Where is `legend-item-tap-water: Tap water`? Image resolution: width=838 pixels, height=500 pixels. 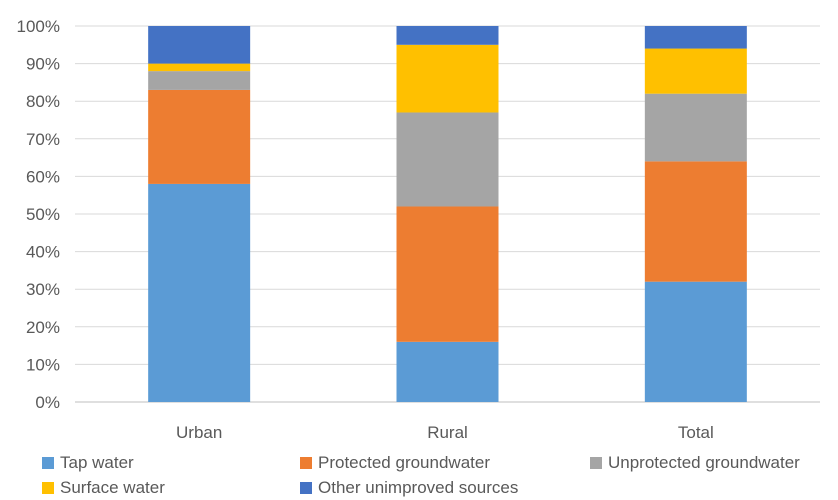
legend-item-tap-water: Tap water is located at coordinates (88, 463).